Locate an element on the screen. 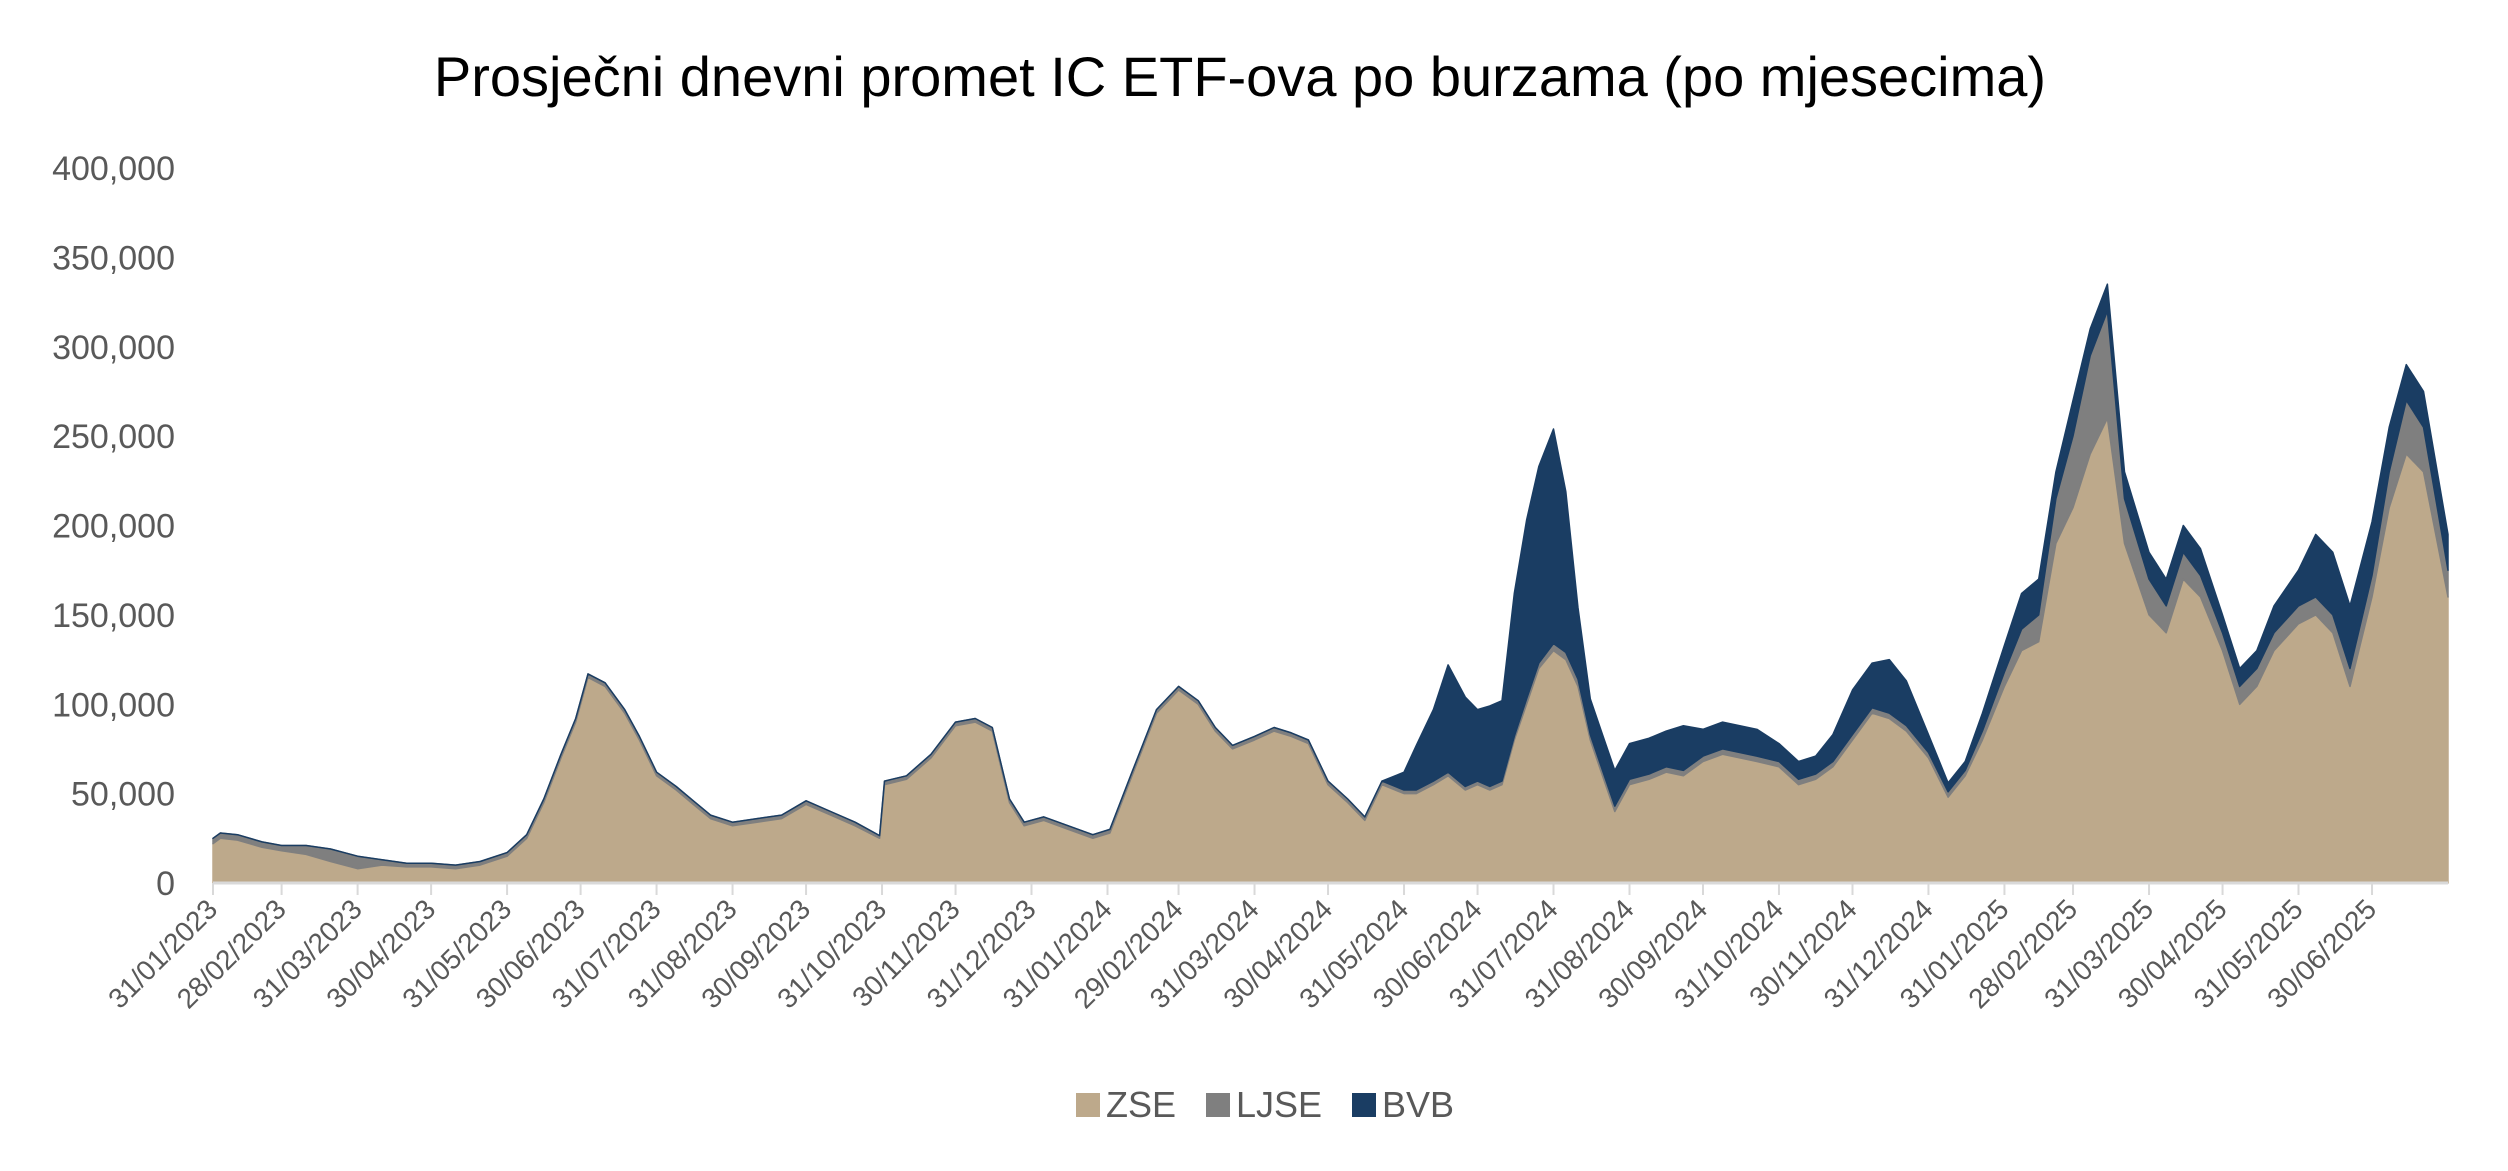 This screenshot has width=2508, height=1171. legend: ZSE LJSE BVB is located at coordinates (1265, 1104).